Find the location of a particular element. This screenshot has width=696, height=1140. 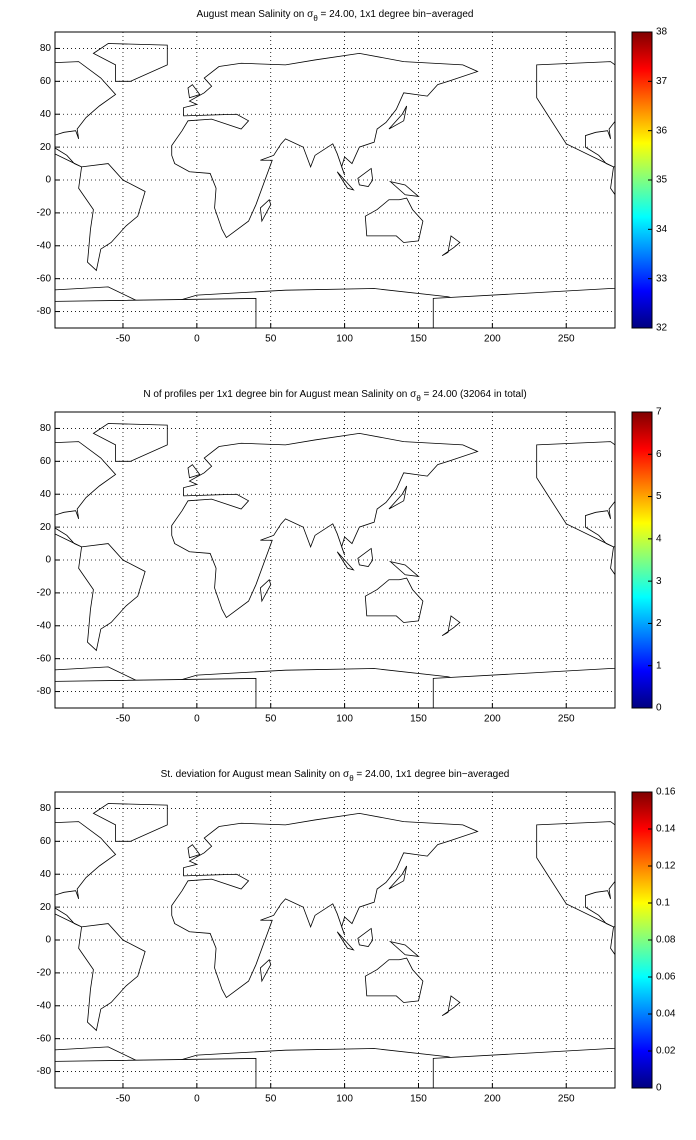

colorbar-tick-label: 35 is located at coordinates (662, 180).